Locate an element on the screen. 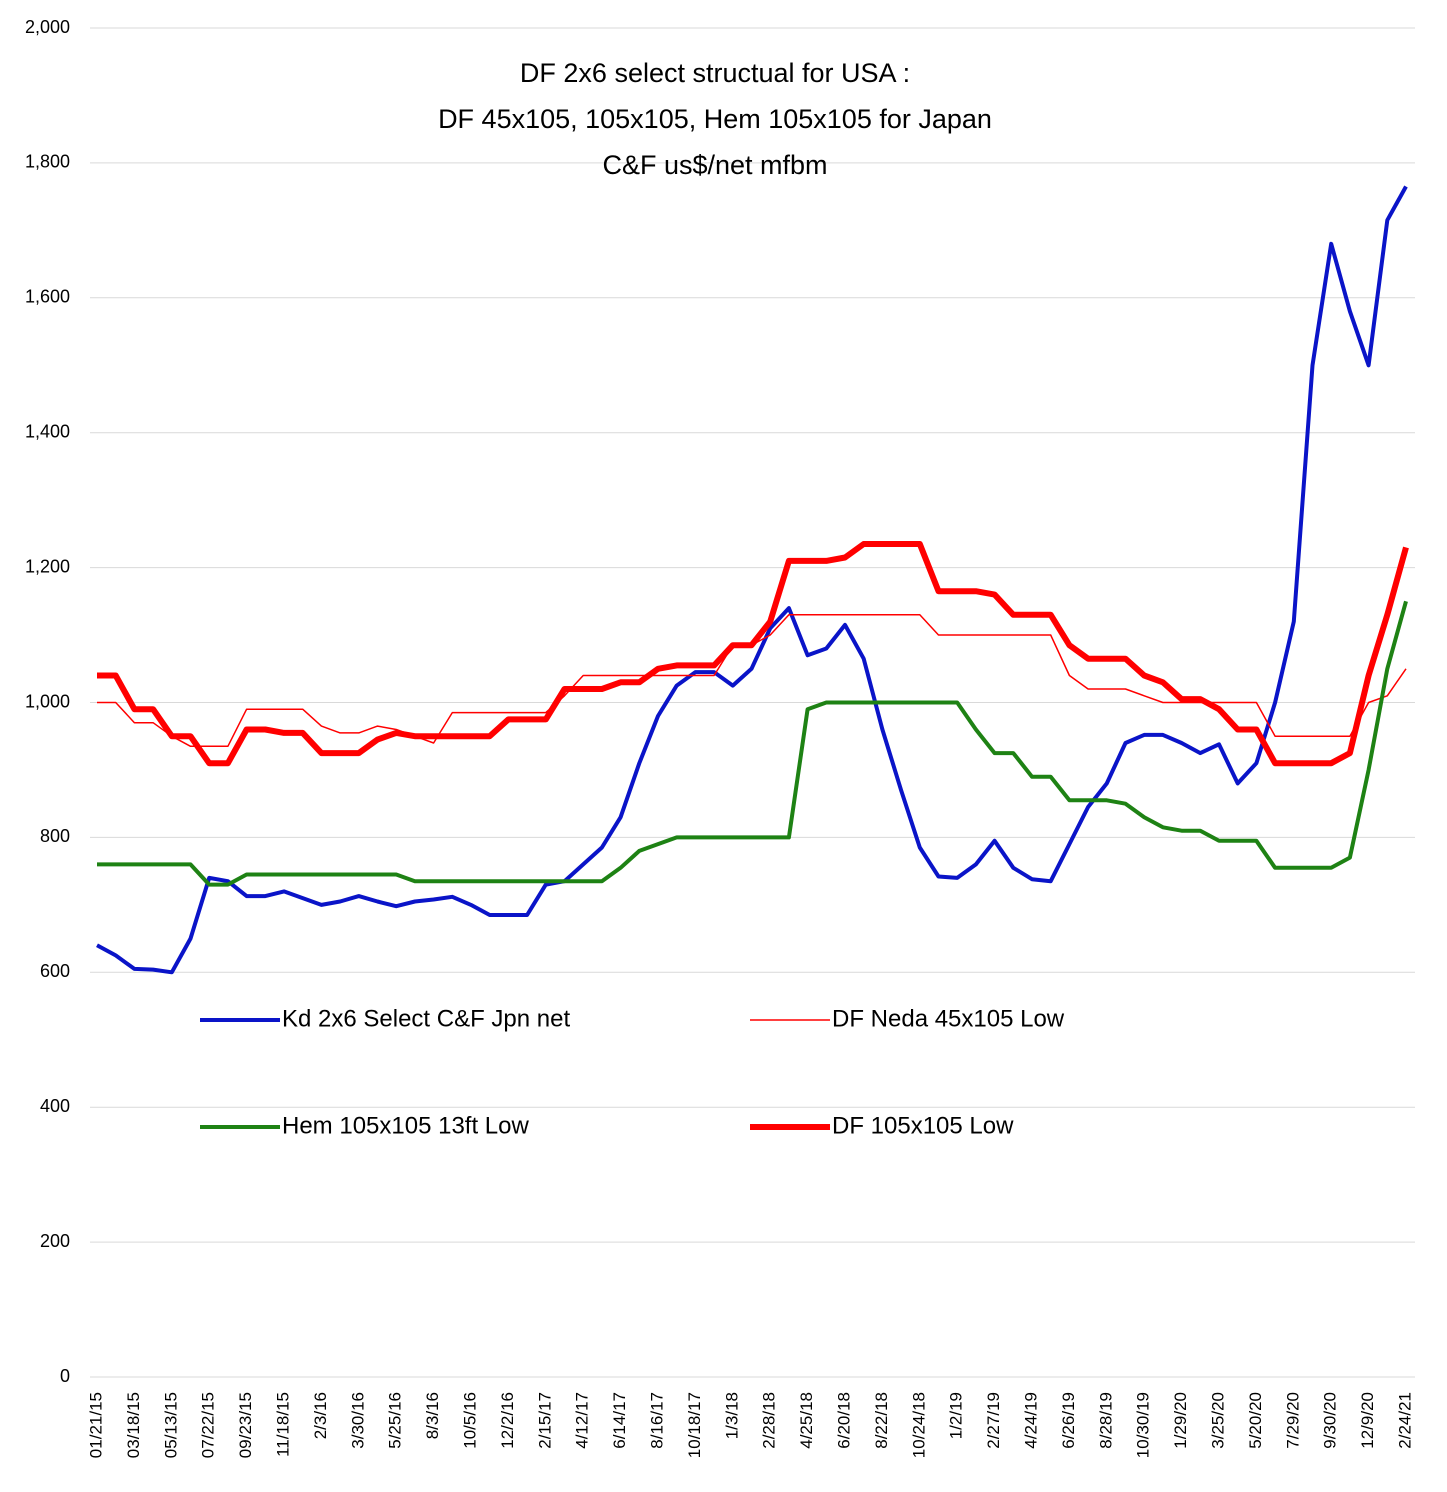  y-tick-label: 1,600 is located at coordinates (47, 297).